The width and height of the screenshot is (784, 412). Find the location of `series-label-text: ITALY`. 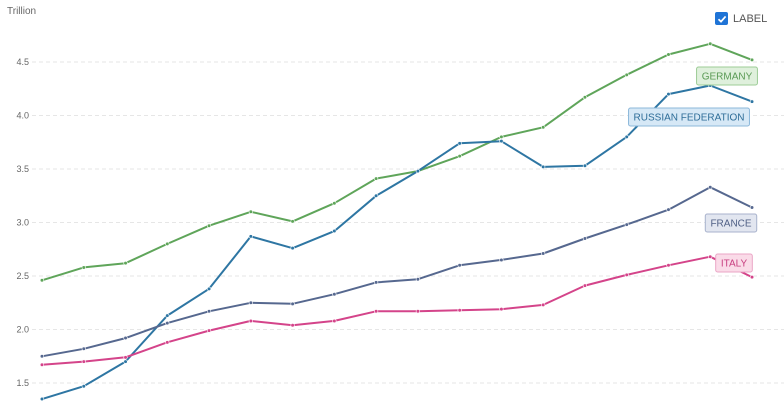

series-label-text: ITALY is located at coordinates (734, 264).